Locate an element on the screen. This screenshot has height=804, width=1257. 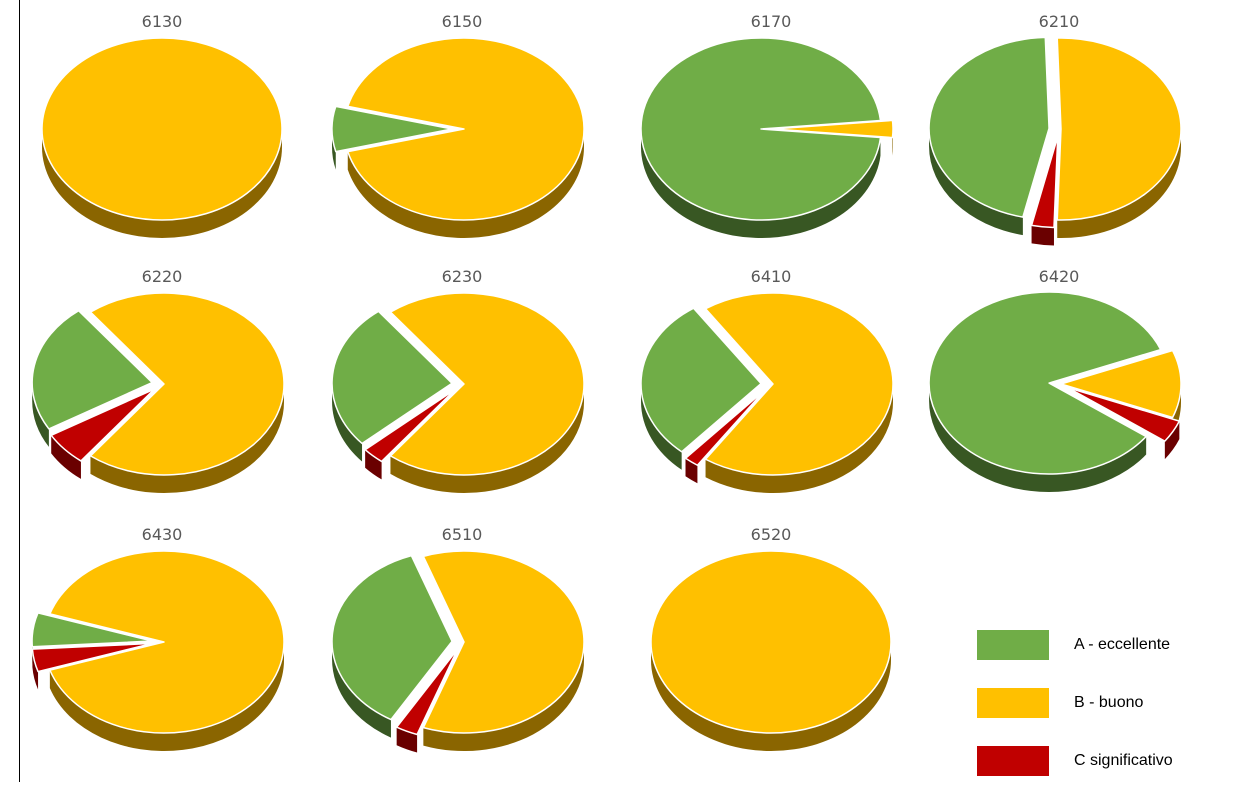
pie-title-6430: 6430 is located at coordinates (162, 534).